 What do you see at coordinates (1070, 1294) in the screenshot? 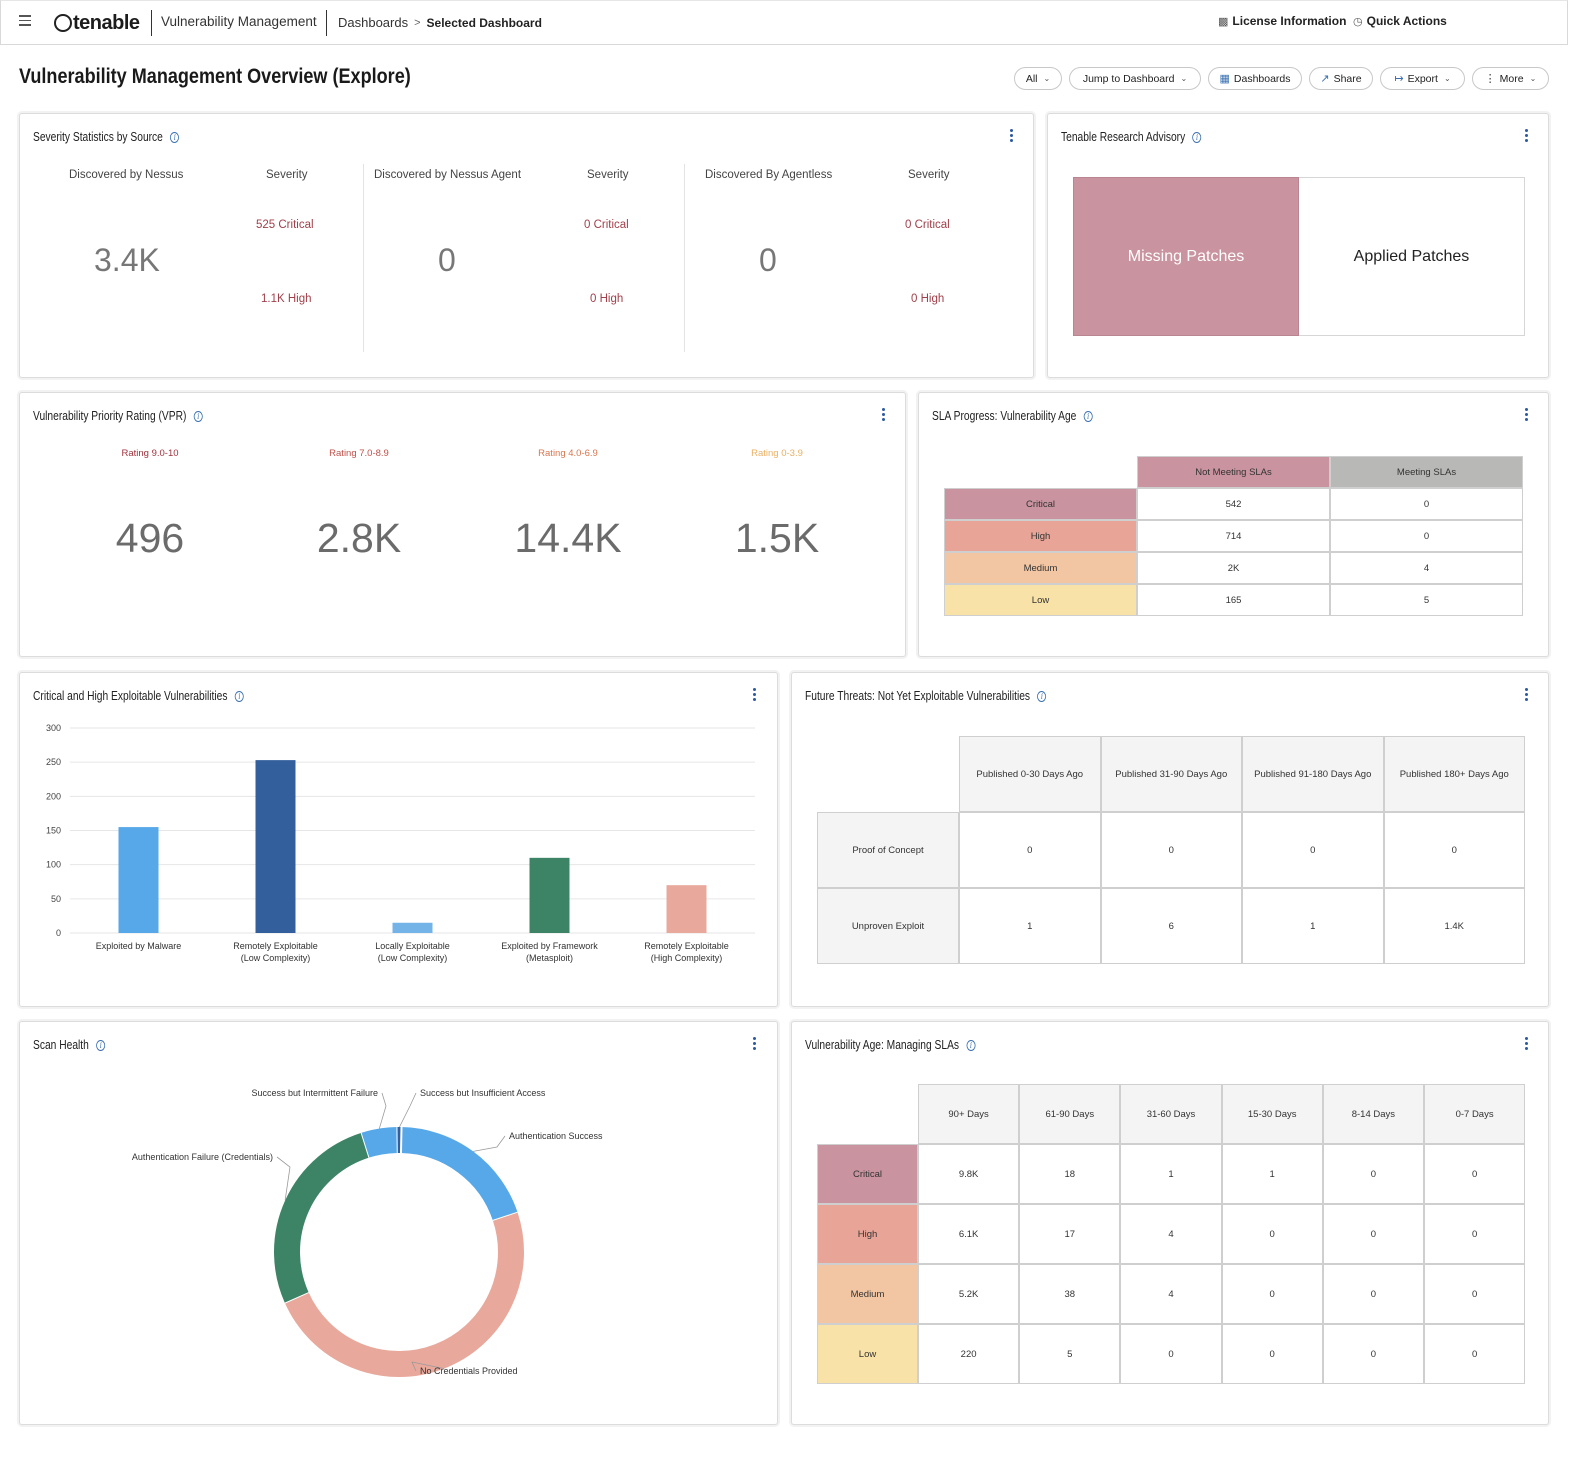
I see `table-cell: 38` at bounding box center [1070, 1294].